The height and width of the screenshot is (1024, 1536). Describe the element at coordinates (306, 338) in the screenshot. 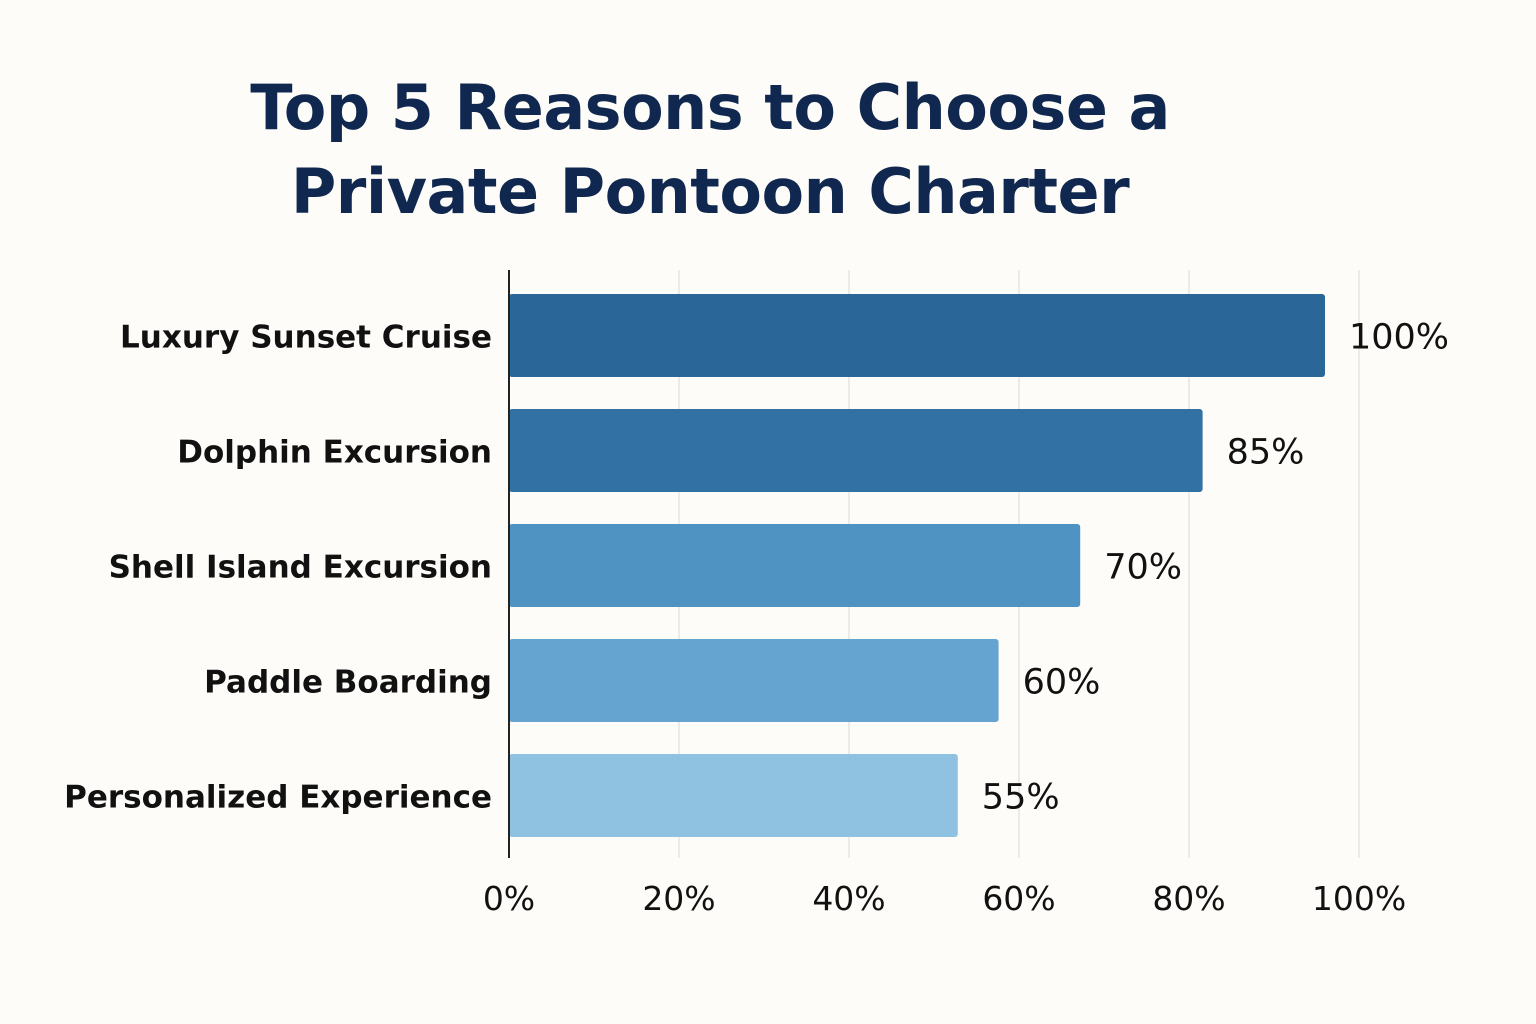

I see `category-label: Luxury Sunset Cruise` at that location.